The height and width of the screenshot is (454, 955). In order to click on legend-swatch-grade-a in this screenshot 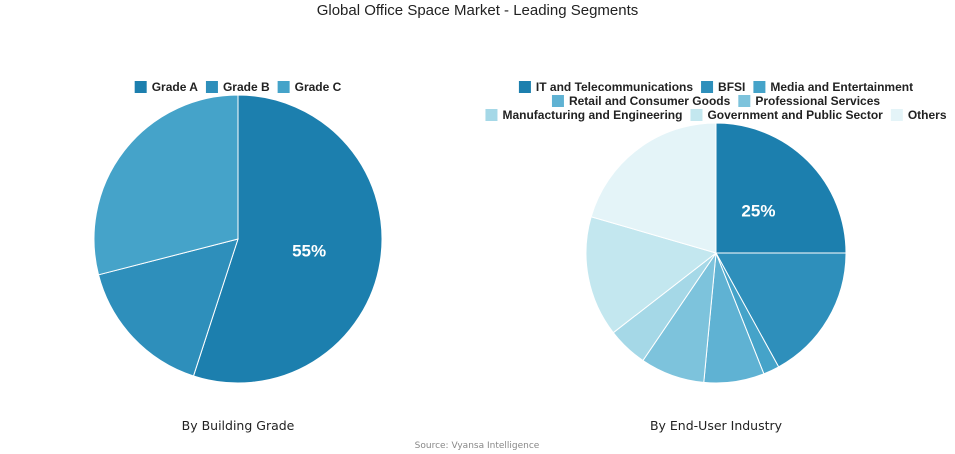, I will do `click(140, 87)`.